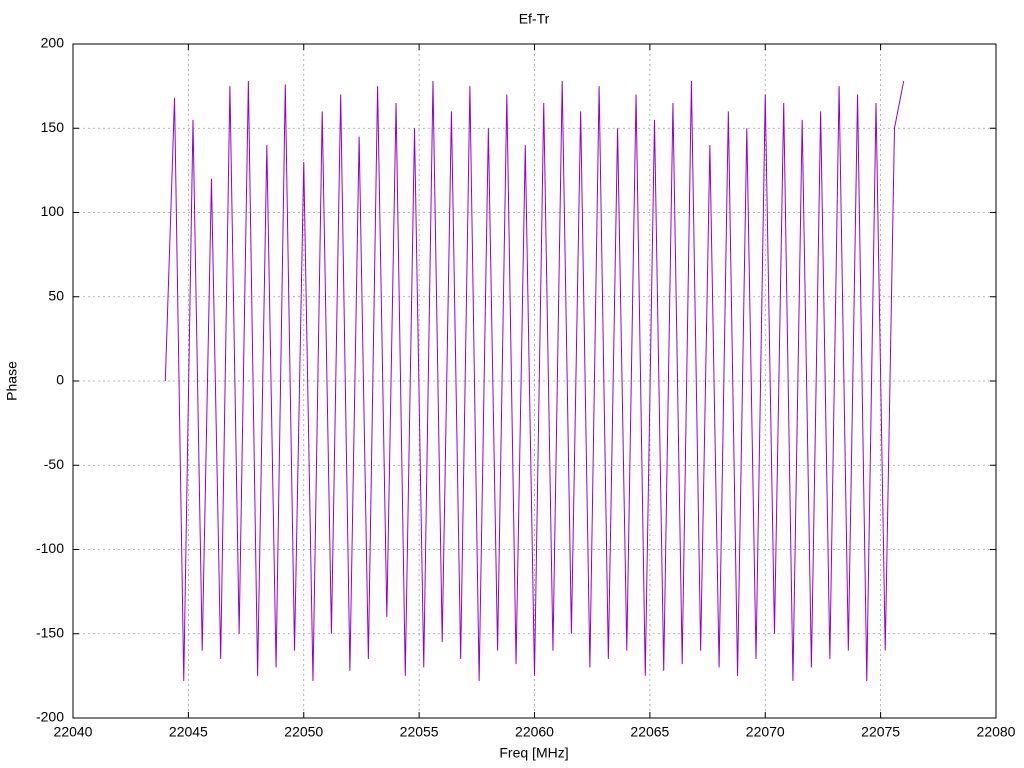  Describe the element at coordinates (649, 732) in the screenshot. I see `x-tick-label: 22065` at that location.